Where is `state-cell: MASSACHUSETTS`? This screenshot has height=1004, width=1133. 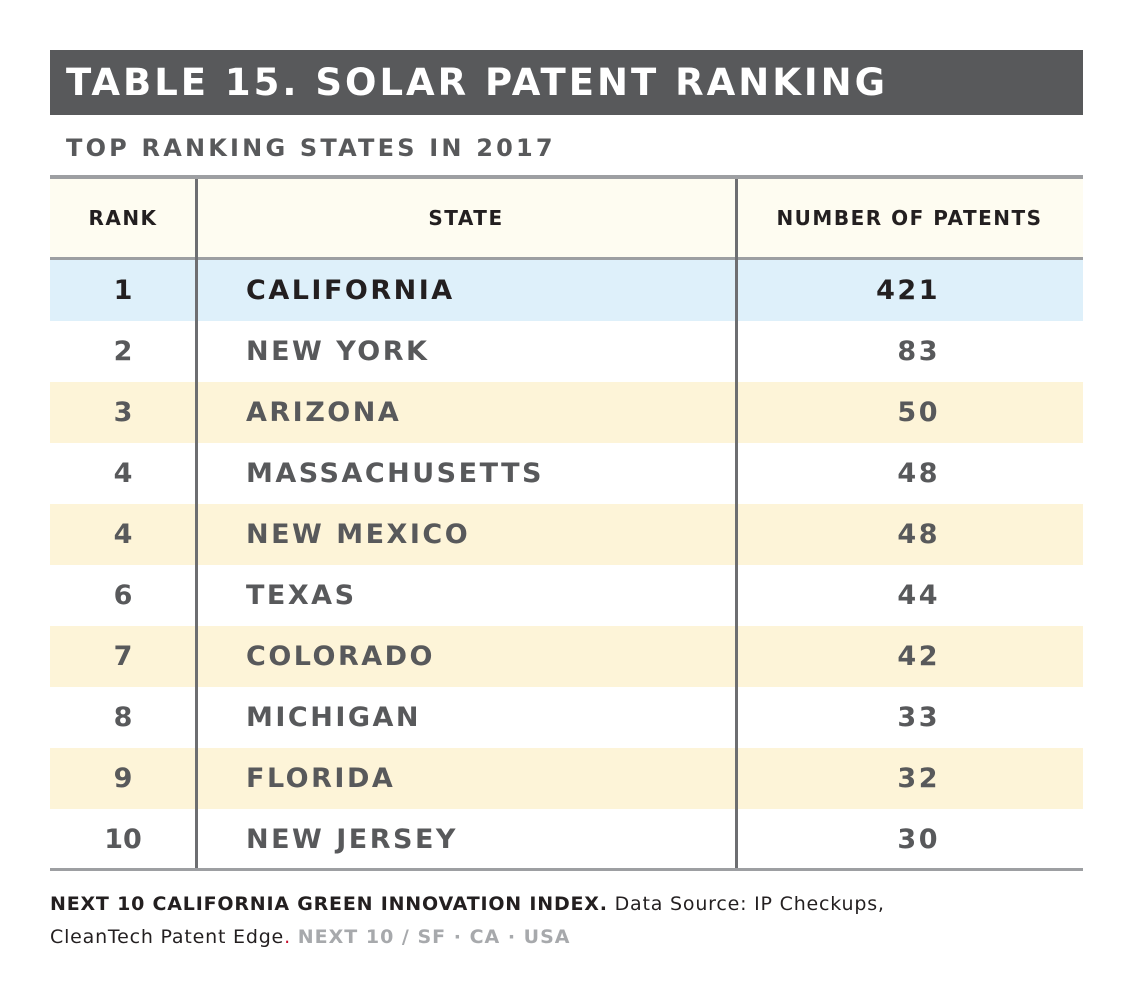 state-cell: MASSACHUSETTS is located at coordinates (395, 473).